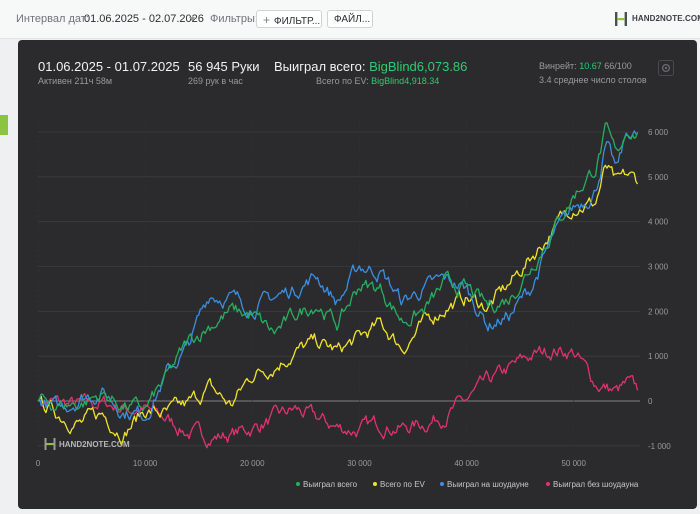  I want to click on legend-item-showdown: Выиграл на шоудауне, so click(484, 484).